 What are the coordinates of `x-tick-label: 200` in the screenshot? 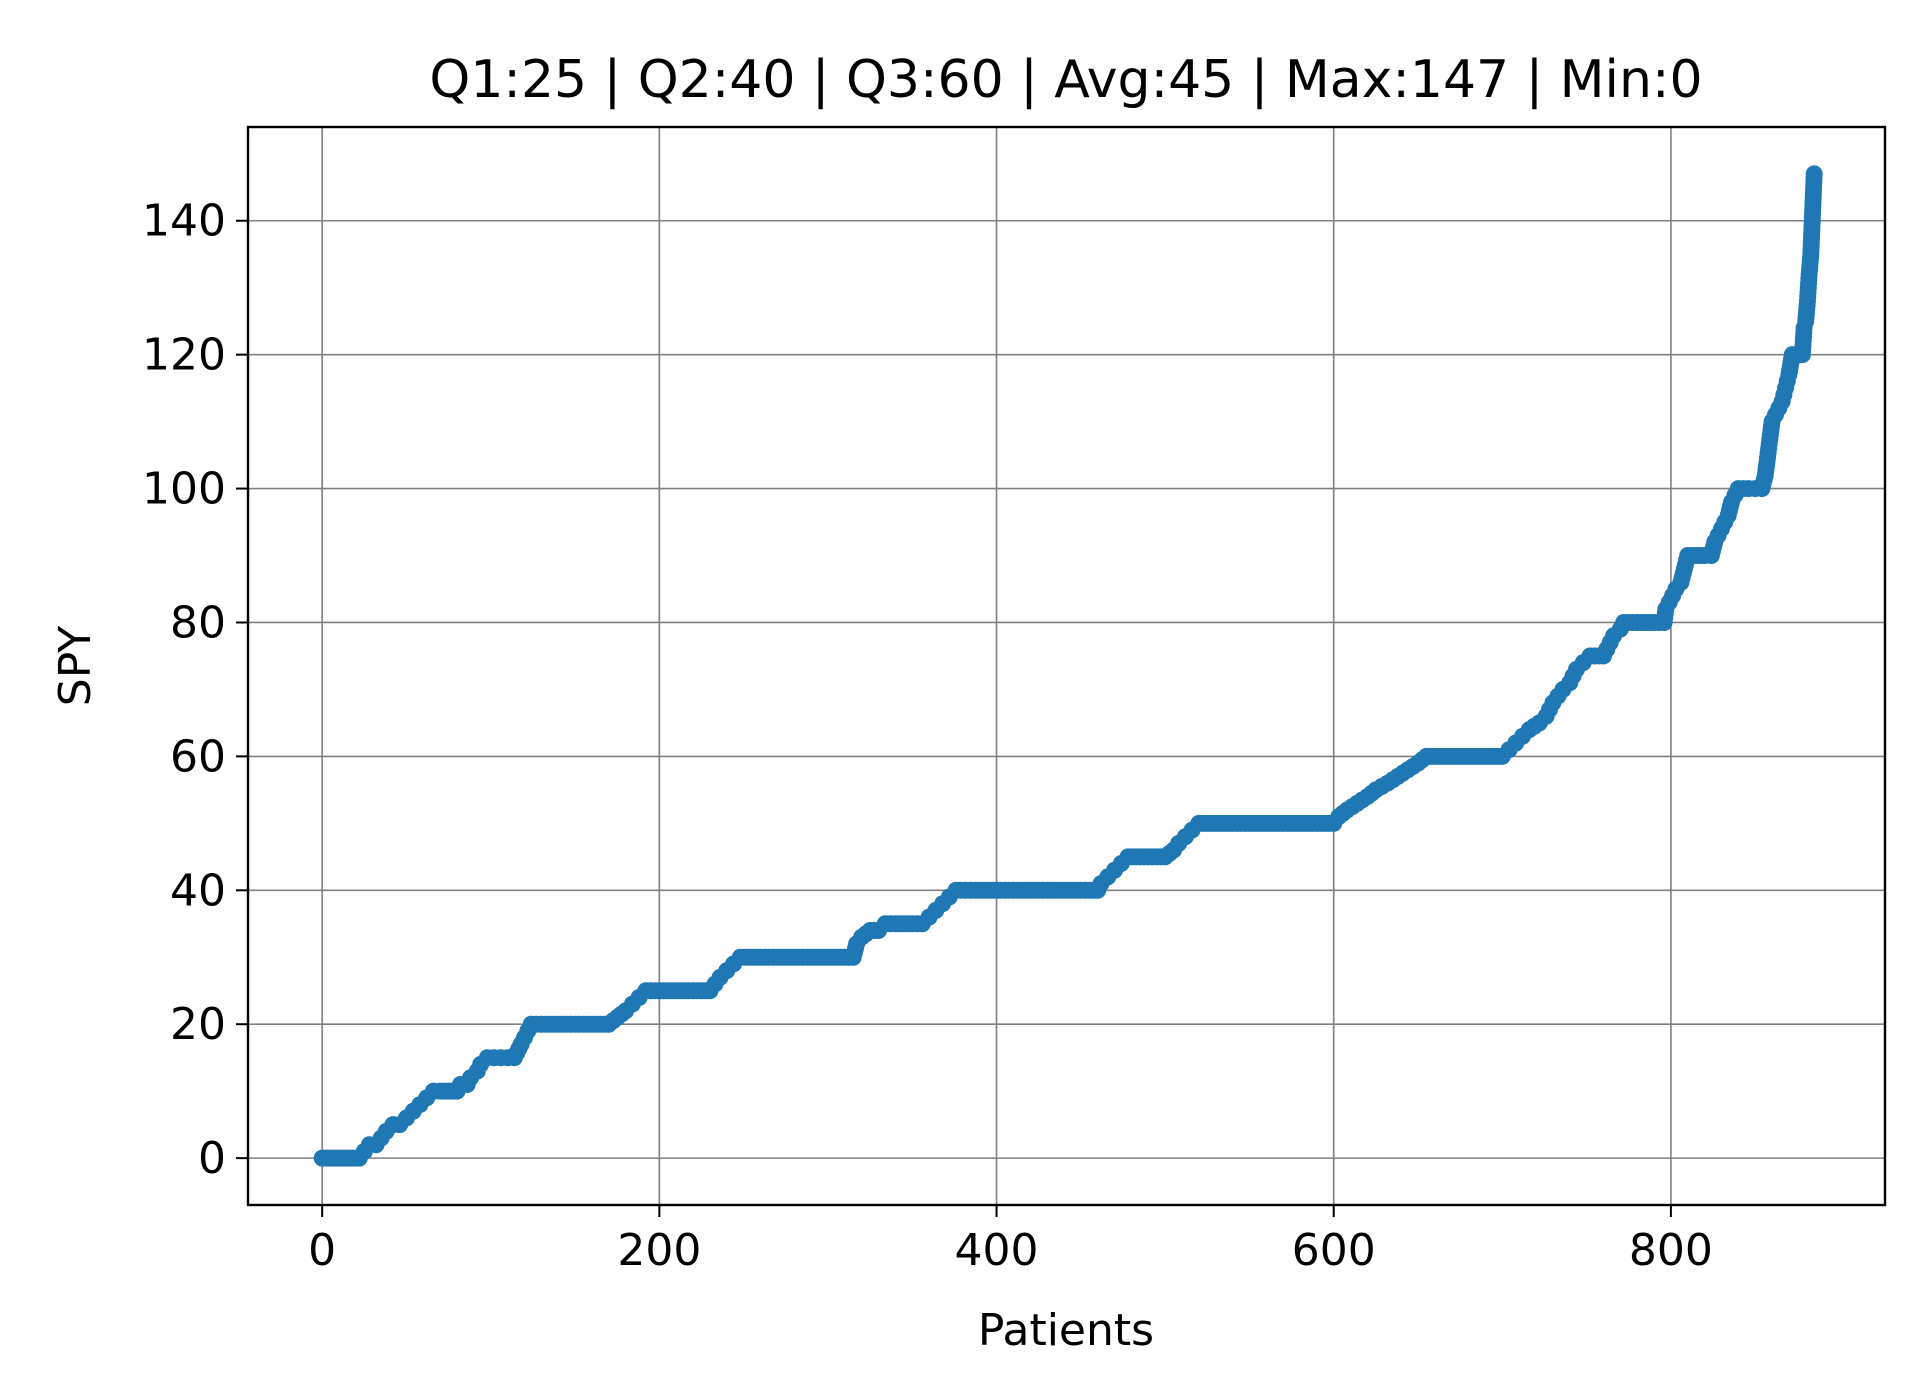 It's located at (659, 1250).